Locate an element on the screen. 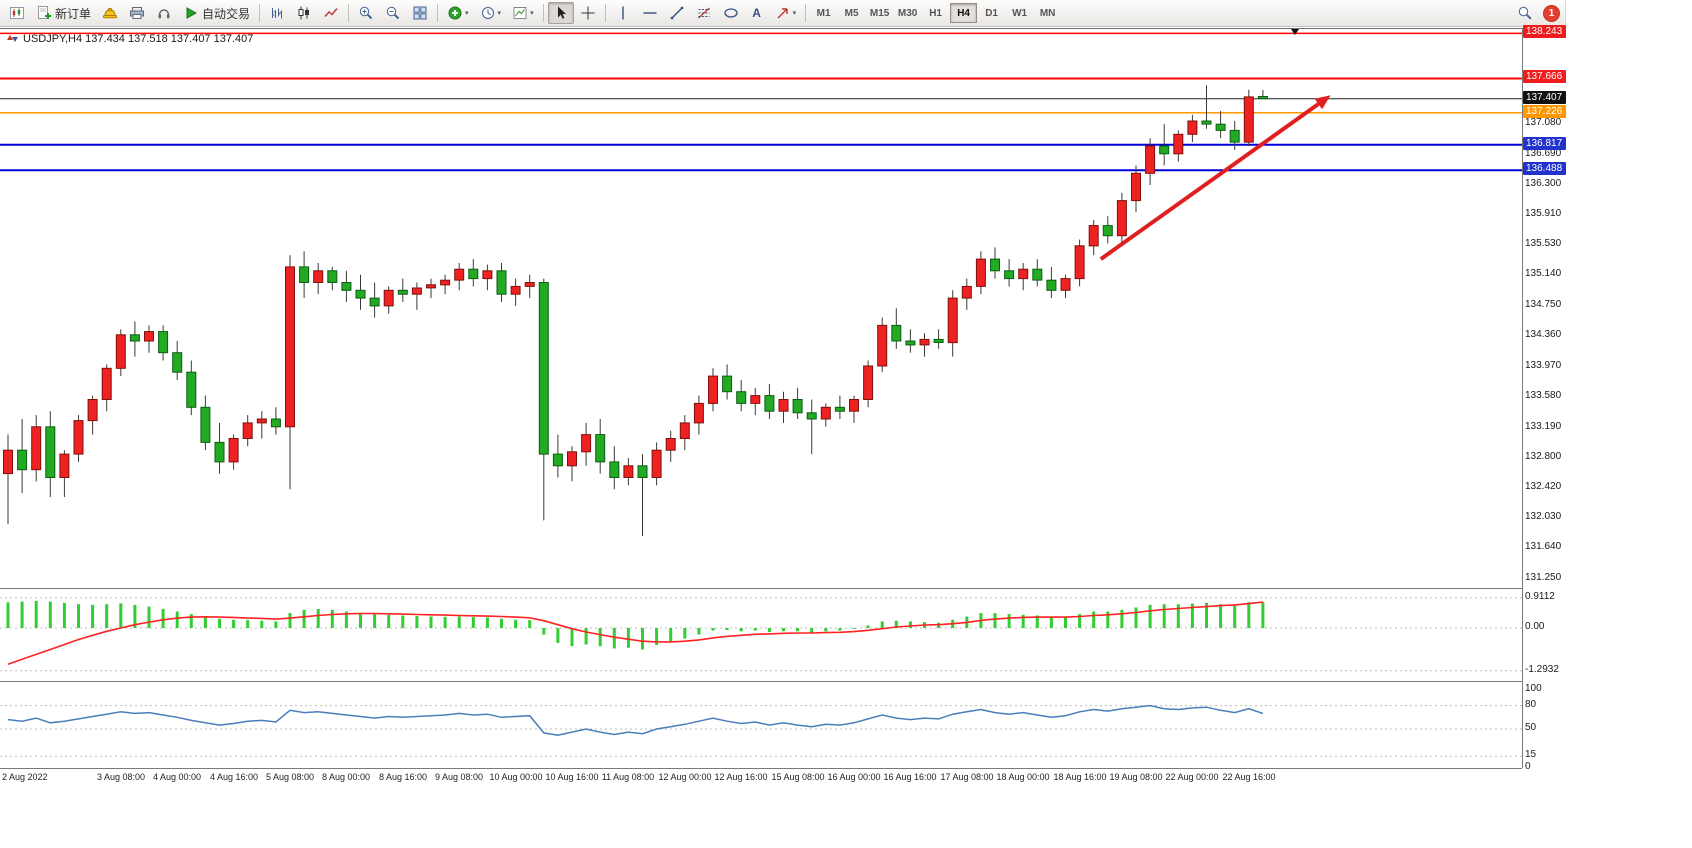 The image size is (1692, 848). notification-badge: 1 is located at coordinates (1551, 13).